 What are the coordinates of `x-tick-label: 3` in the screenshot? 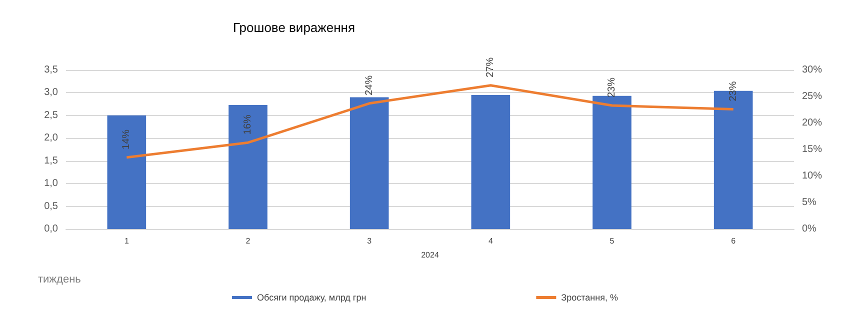 It's located at (369, 241).